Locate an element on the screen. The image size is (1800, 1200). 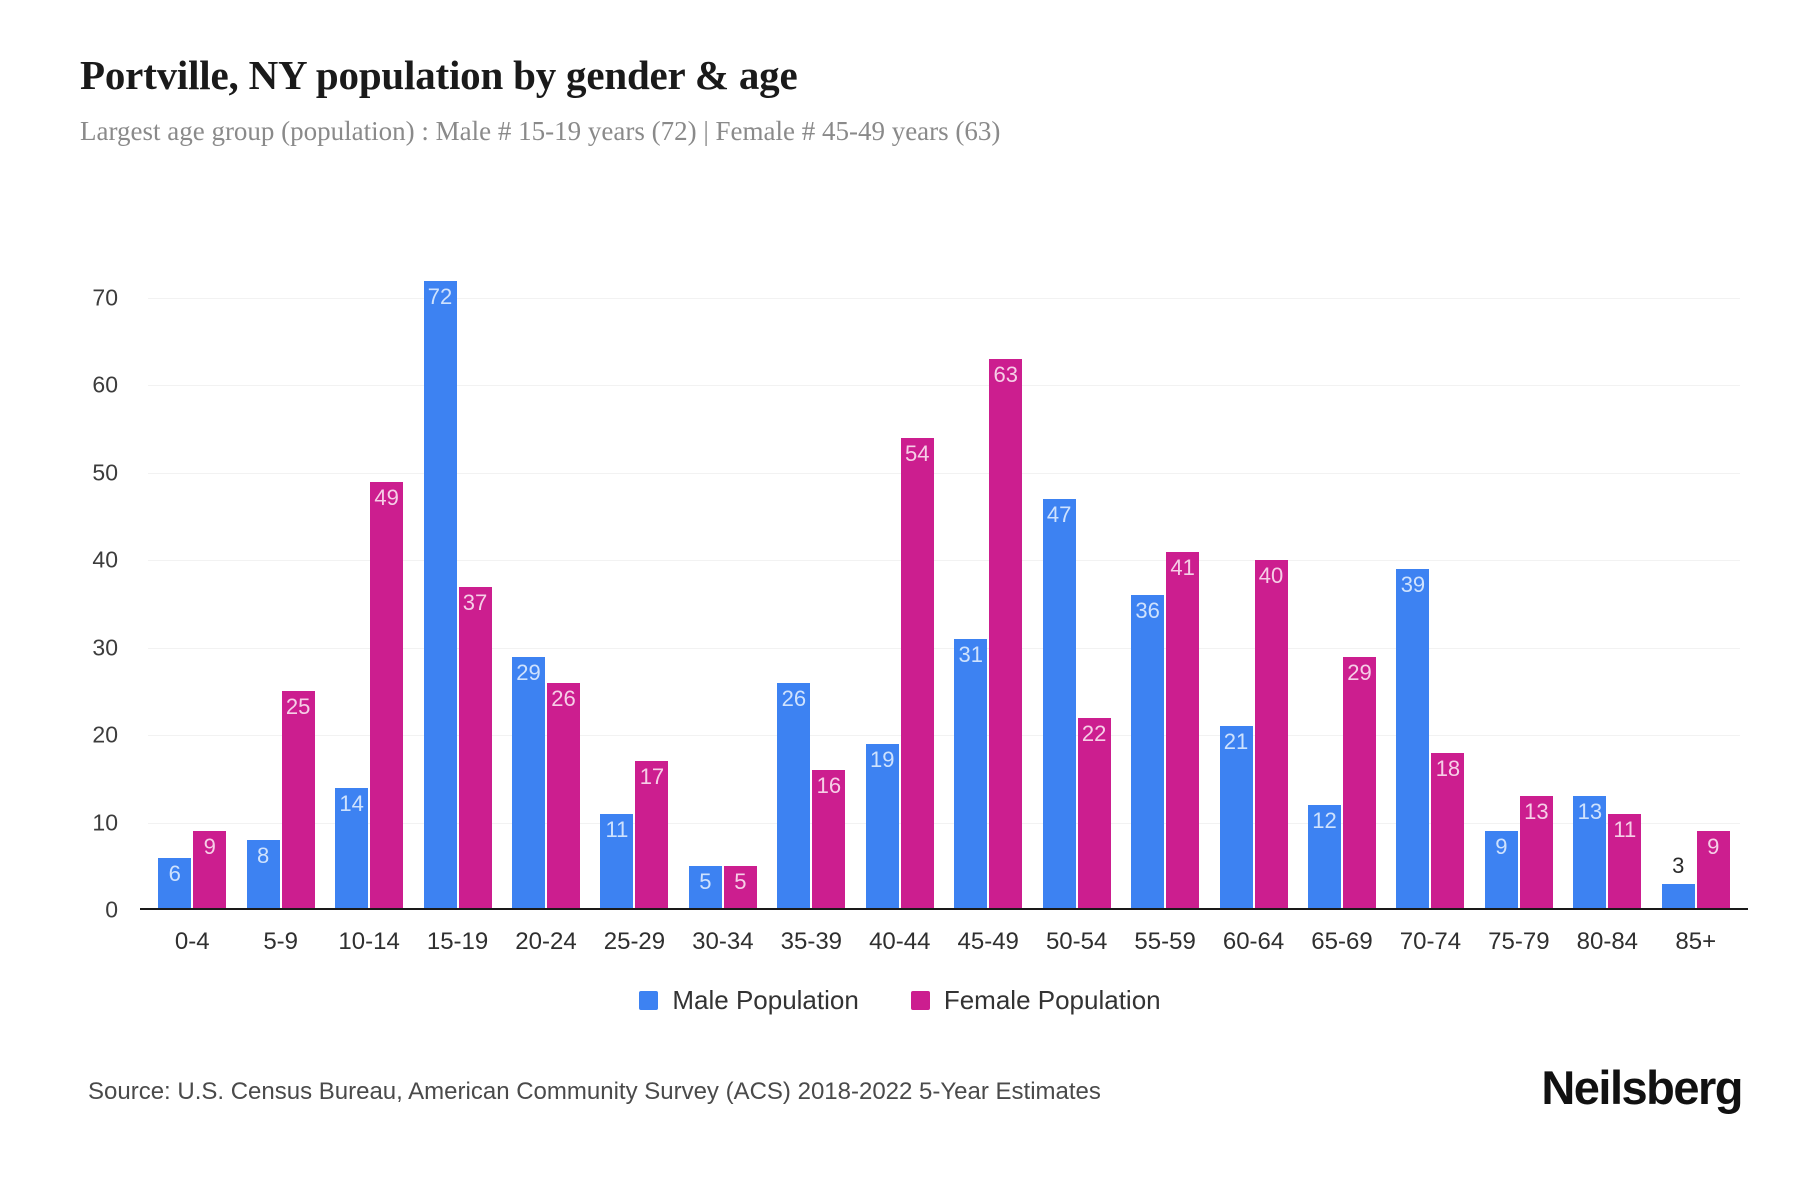
bar-value-label: 6 is located at coordinates (174, 873).